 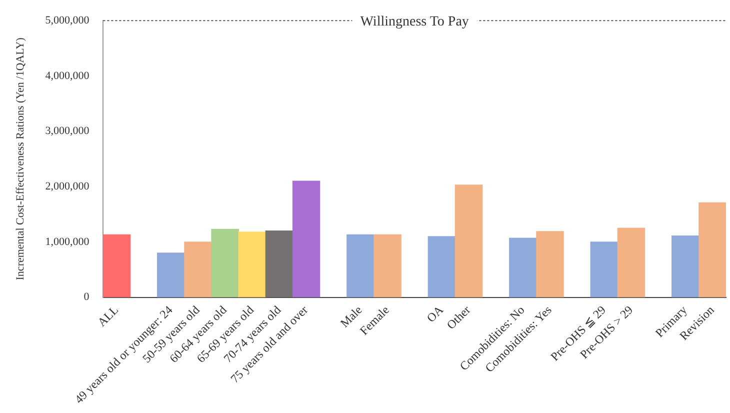 What do you see at coordinates (67, 242) in the screenshot?
I see `y-tick-label: 1,000,000` at bounding box center [67, 242].